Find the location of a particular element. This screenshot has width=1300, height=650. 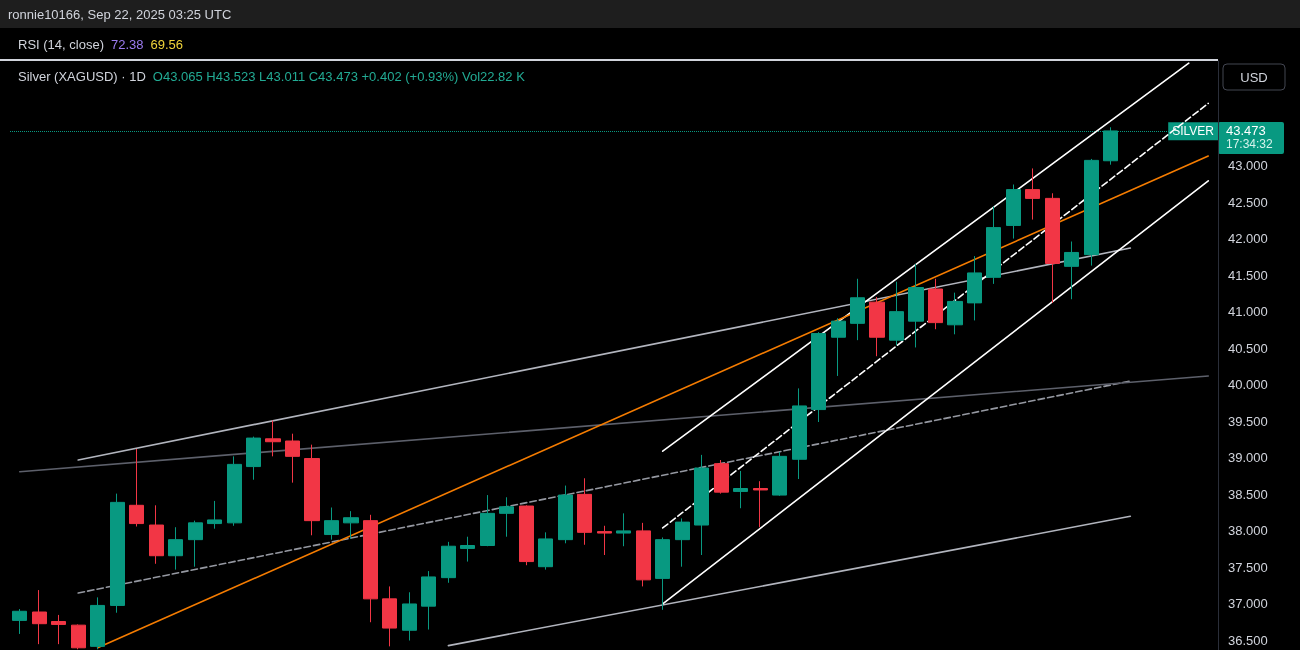

y-tick-label: 41.000 is located at coordinates (1248, 312).